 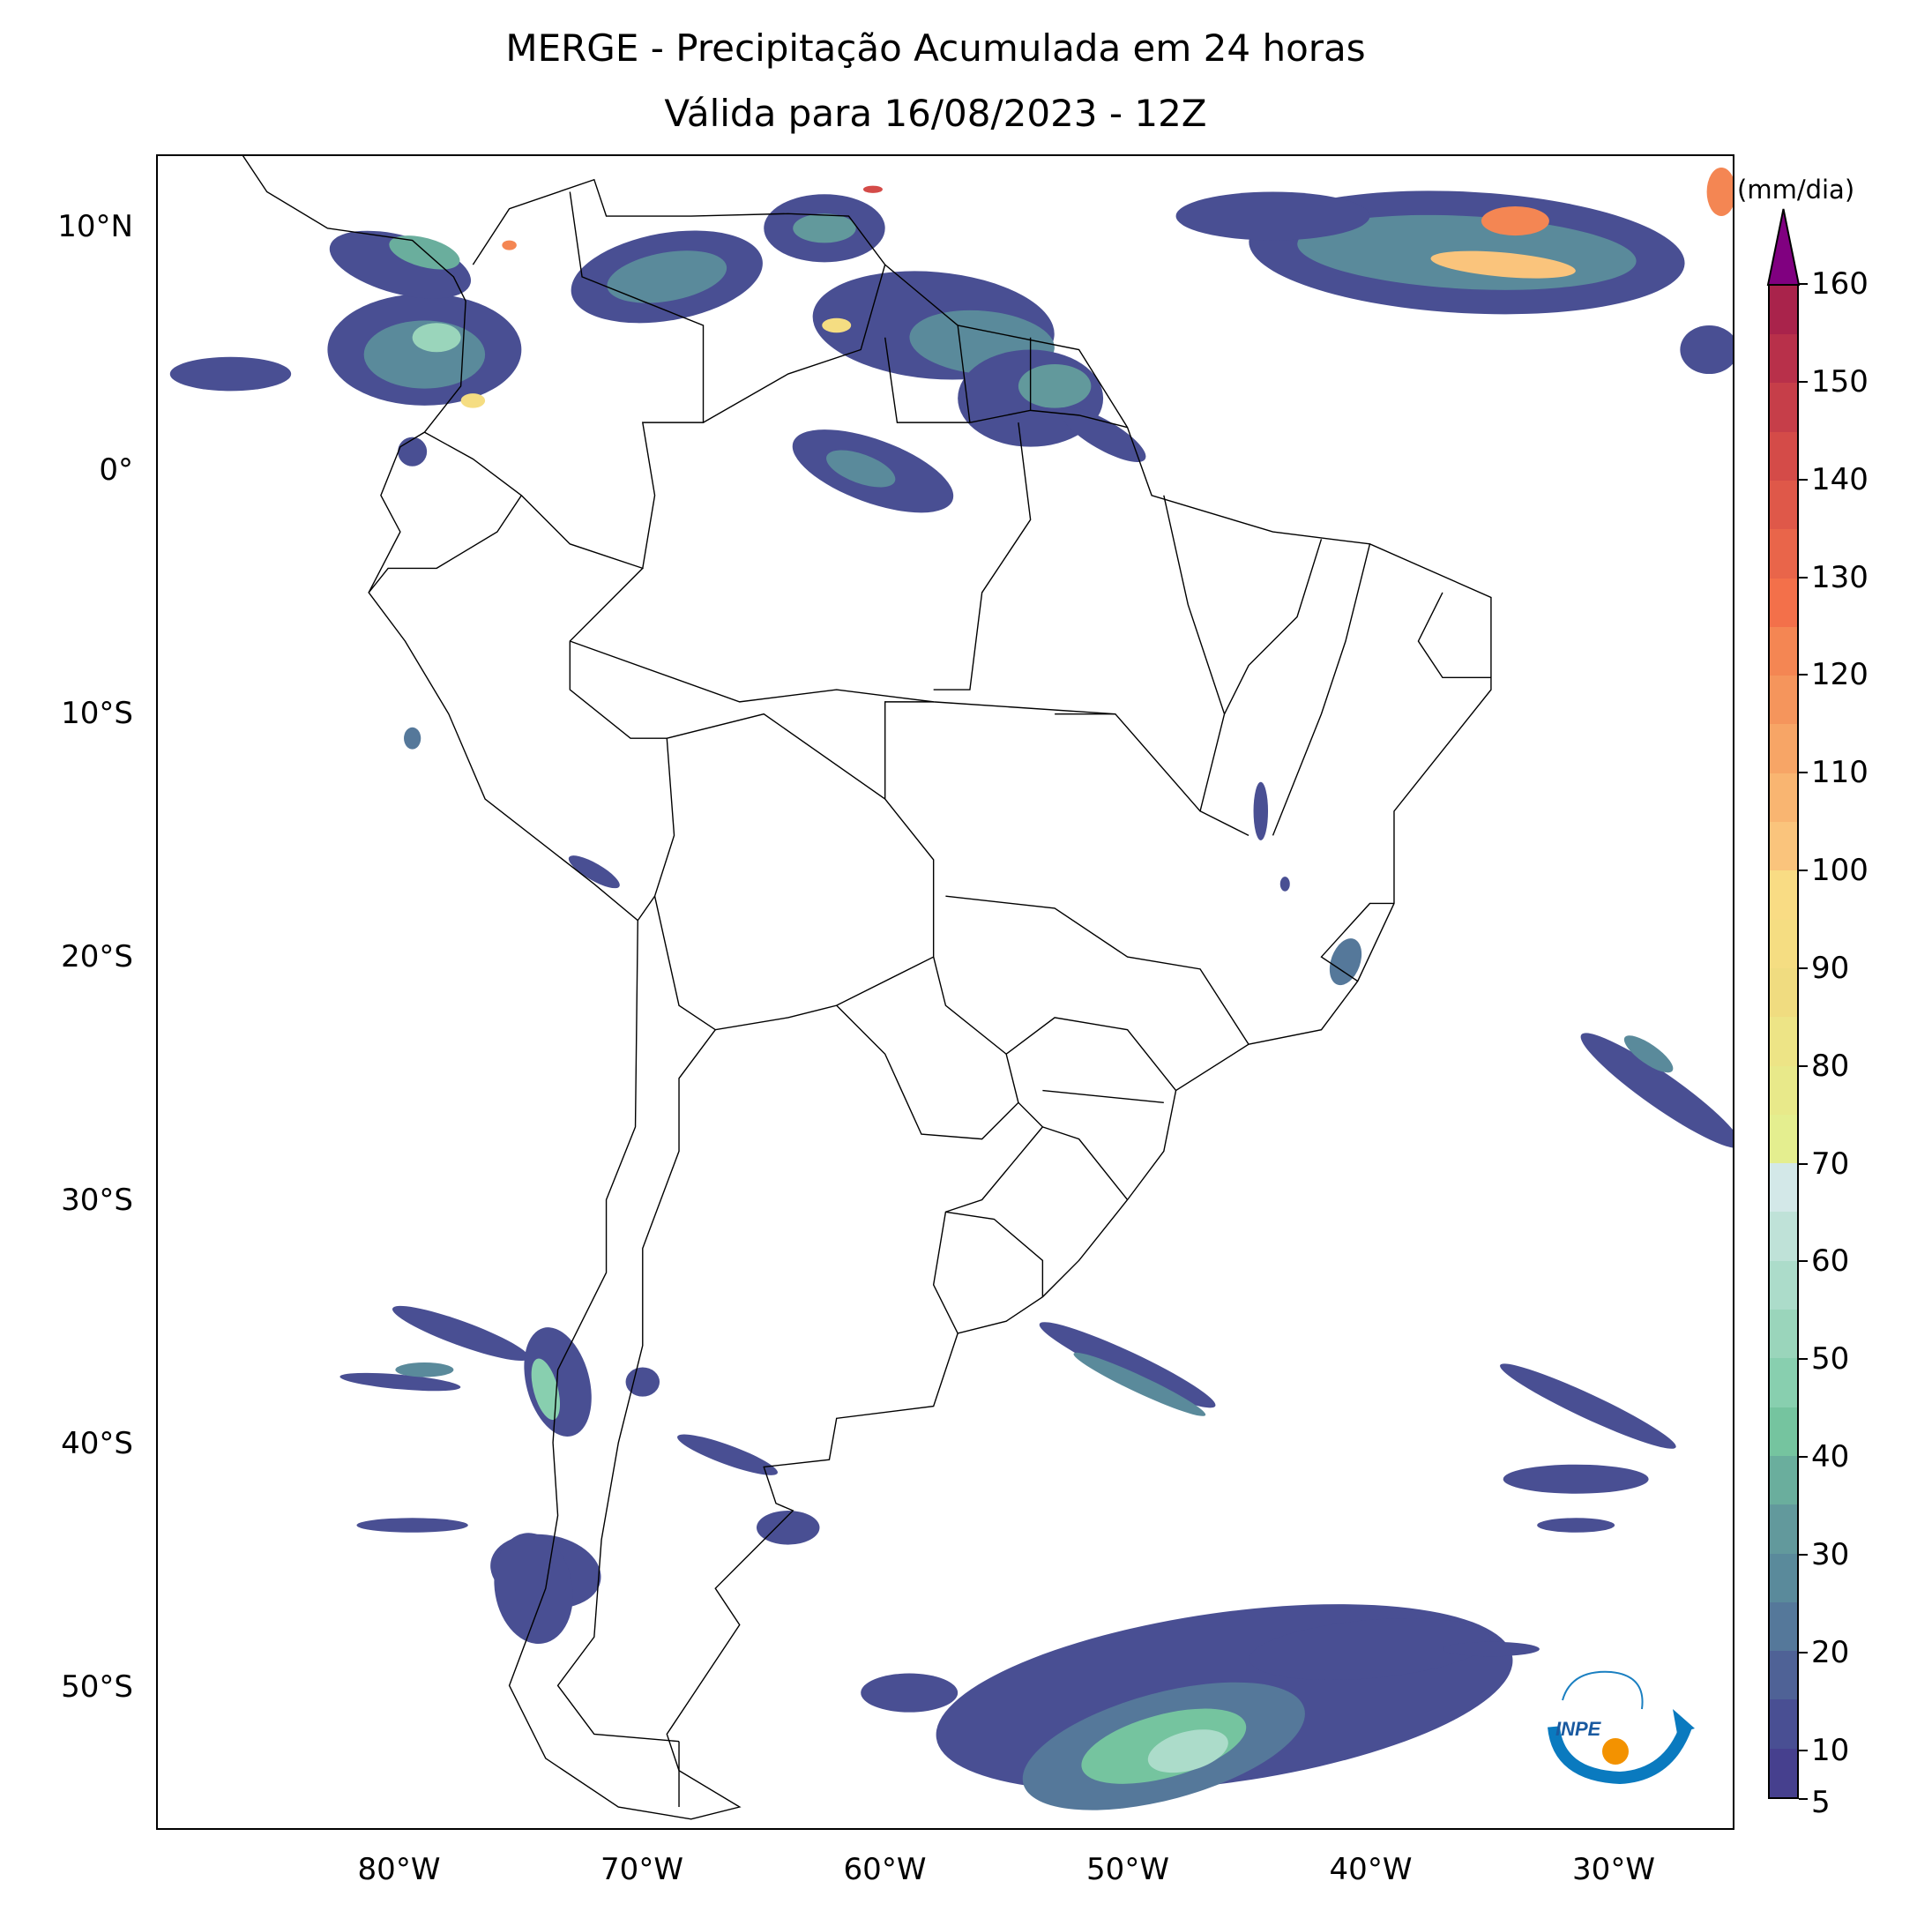 What do you see at coordinates (1830, 1066) in the screenshot?
I see `colorbar-tick-label: 80` at bounding box center [1830, 1066].